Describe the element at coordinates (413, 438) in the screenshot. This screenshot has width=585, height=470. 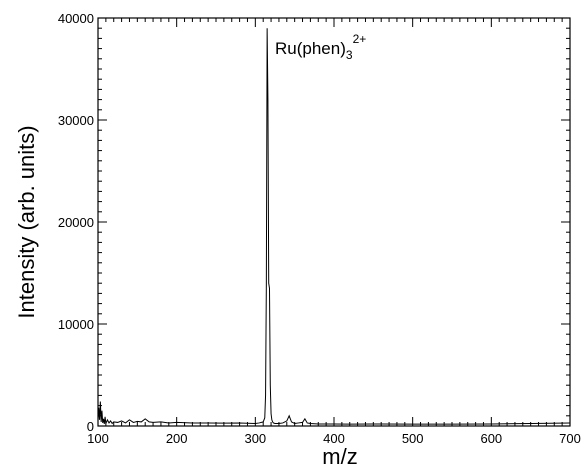
I see `x-tick-label: 500` at that location.